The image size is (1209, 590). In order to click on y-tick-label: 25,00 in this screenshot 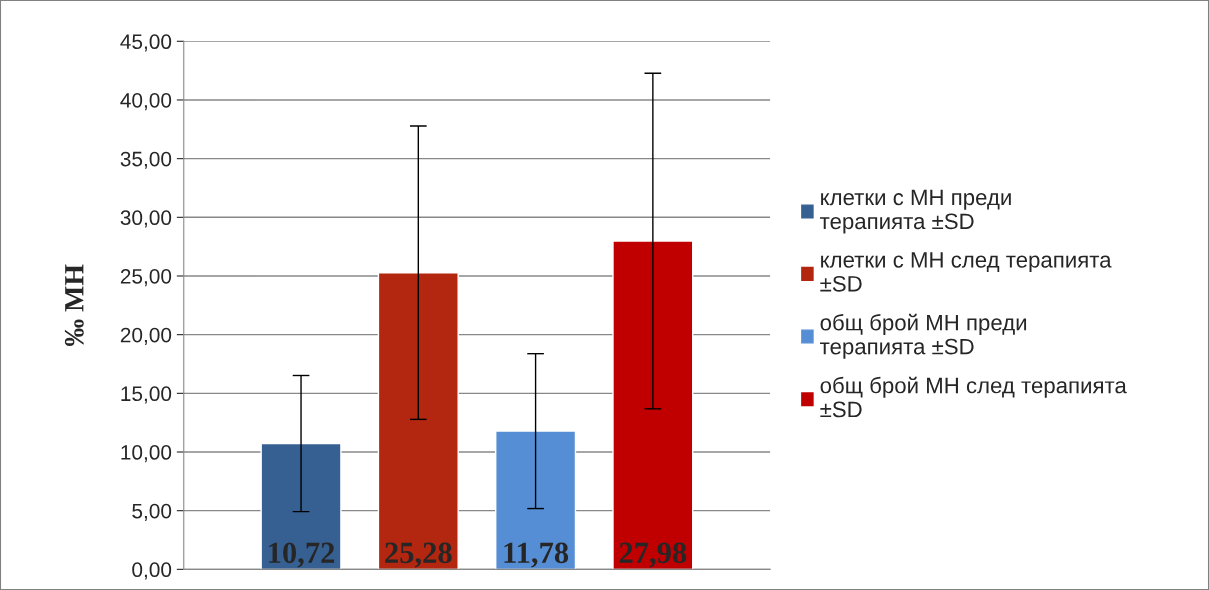, I will do `click(146, 277)`.